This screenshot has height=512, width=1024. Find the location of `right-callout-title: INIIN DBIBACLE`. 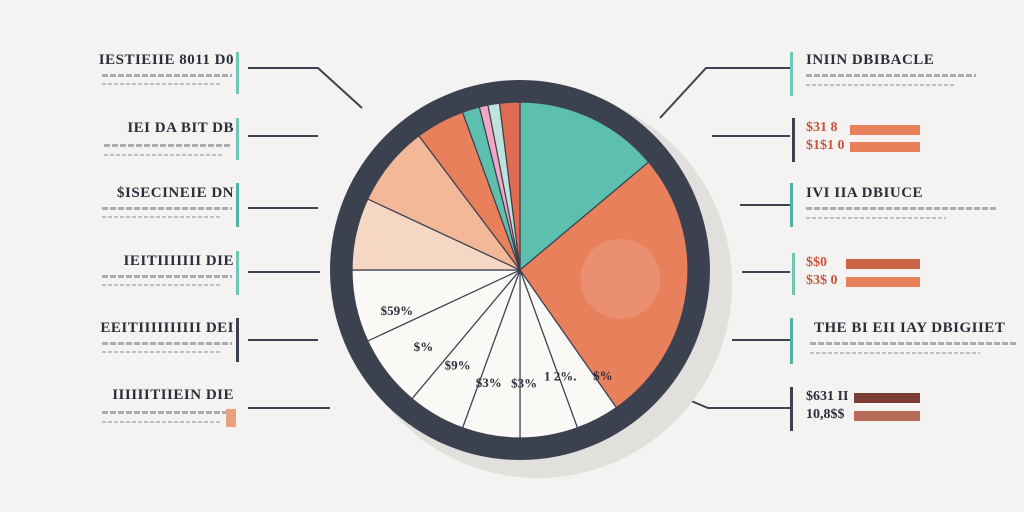

right-callout-title: INIIN DBIBACLE is located at coordinates (870, 60).